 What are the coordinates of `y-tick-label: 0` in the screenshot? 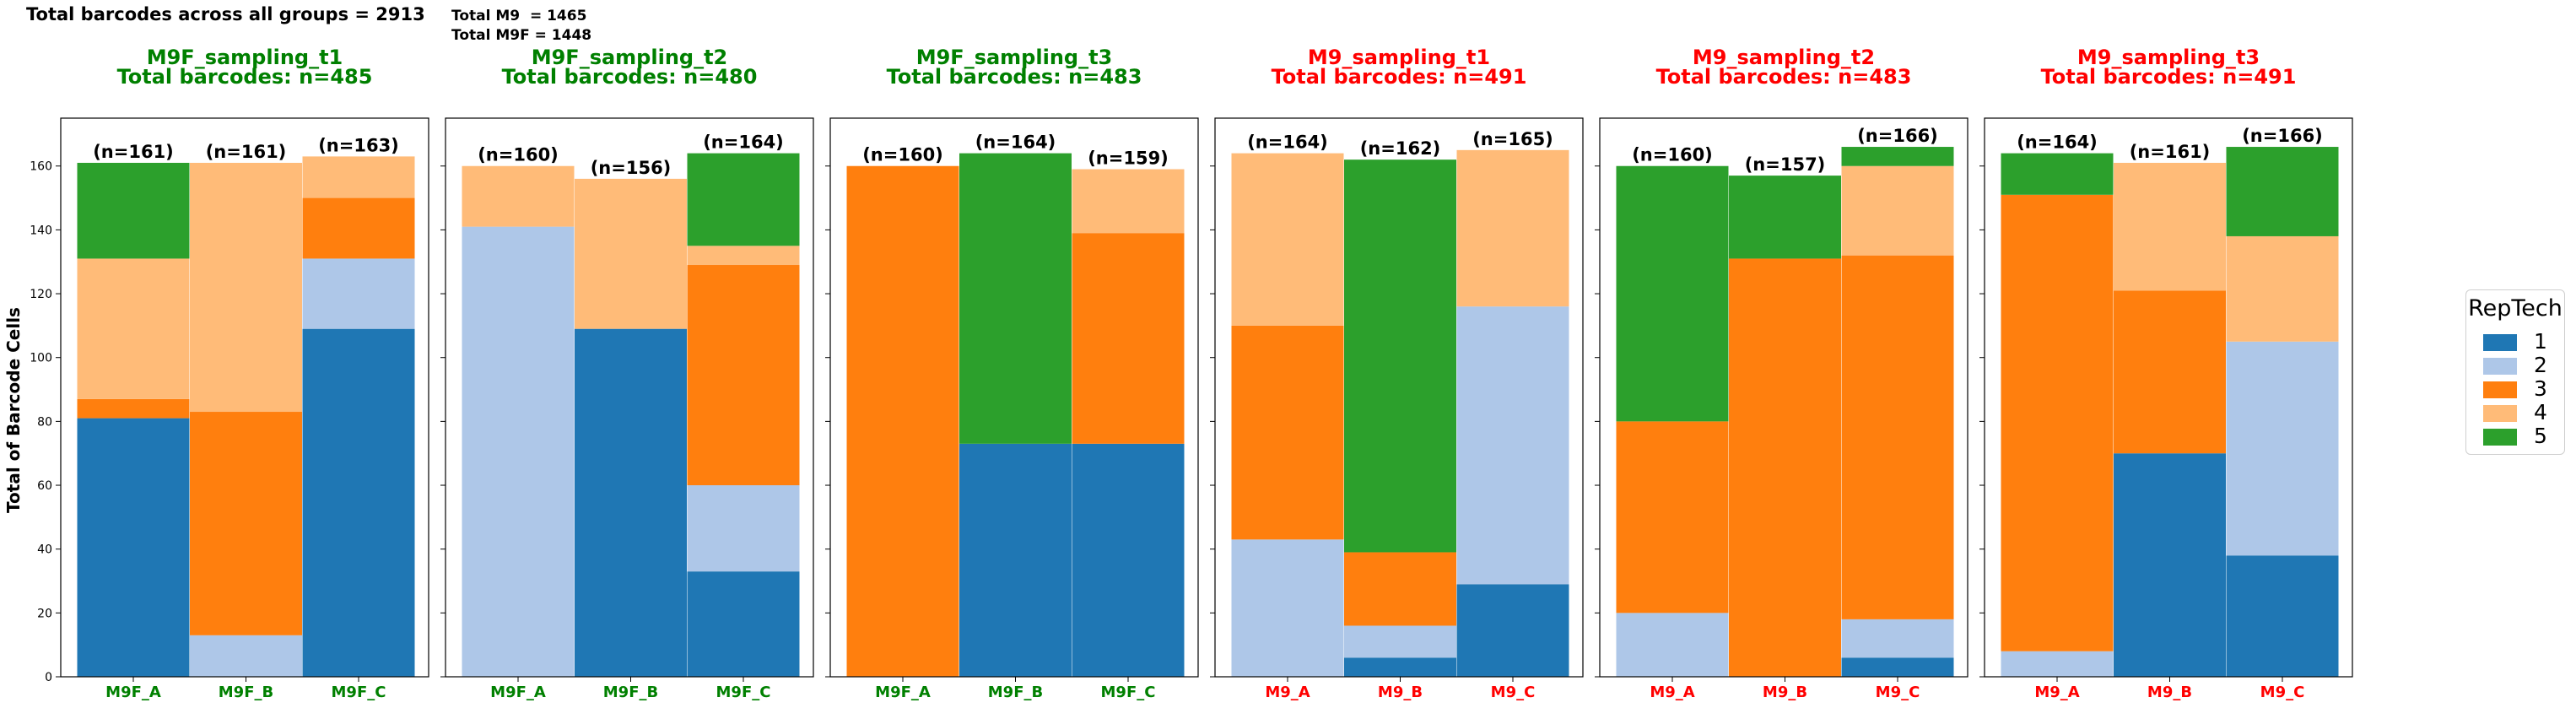 It's located at (48, 677).